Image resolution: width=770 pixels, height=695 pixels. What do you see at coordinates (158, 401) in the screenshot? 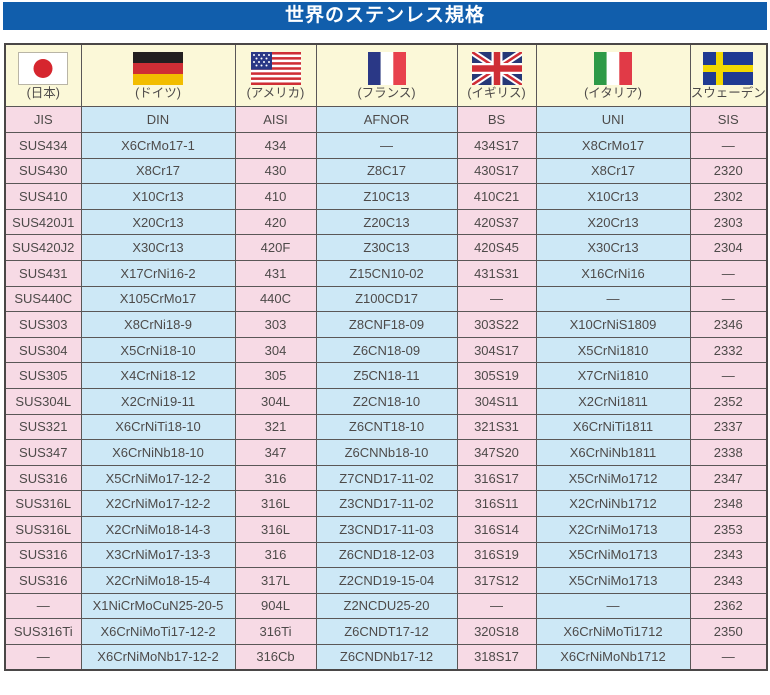
I see `cell-din: X2CrNi19-11` at bounding box center [158, 401].